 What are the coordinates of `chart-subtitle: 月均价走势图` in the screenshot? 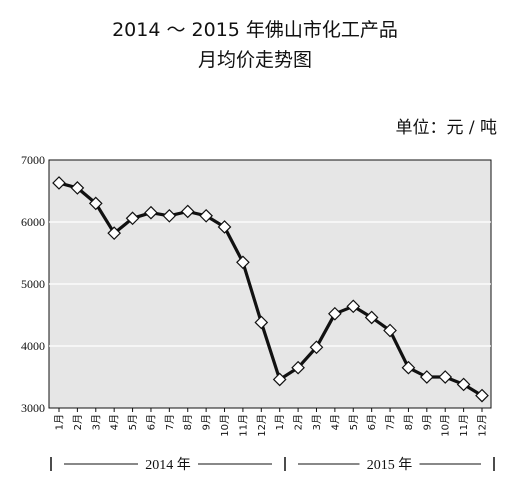 It's located at (255, 60).